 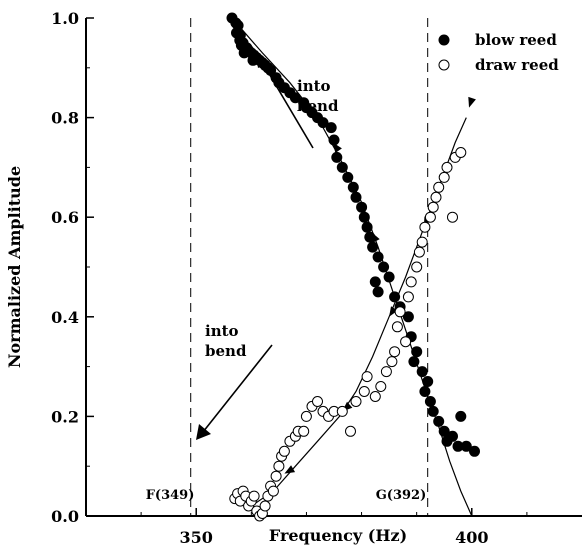 What do you see at coordinates (170, 495) in the screenshot?
I see `reference-line-label: F(349)` at bounding box center [170, 495].